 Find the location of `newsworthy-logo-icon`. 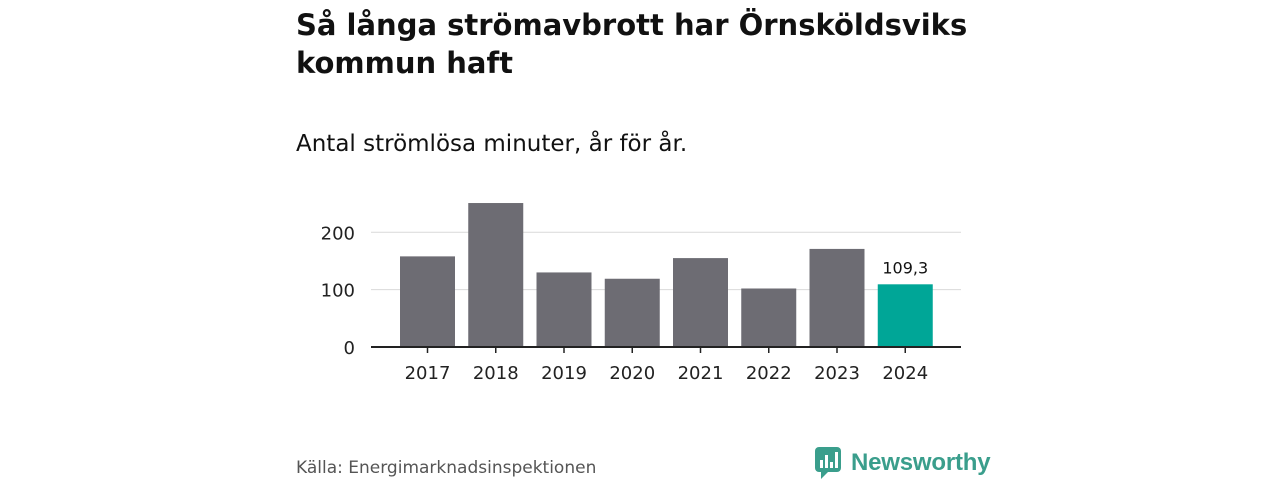

newsworthy-logo-icon is located at coordinates (828, 463).